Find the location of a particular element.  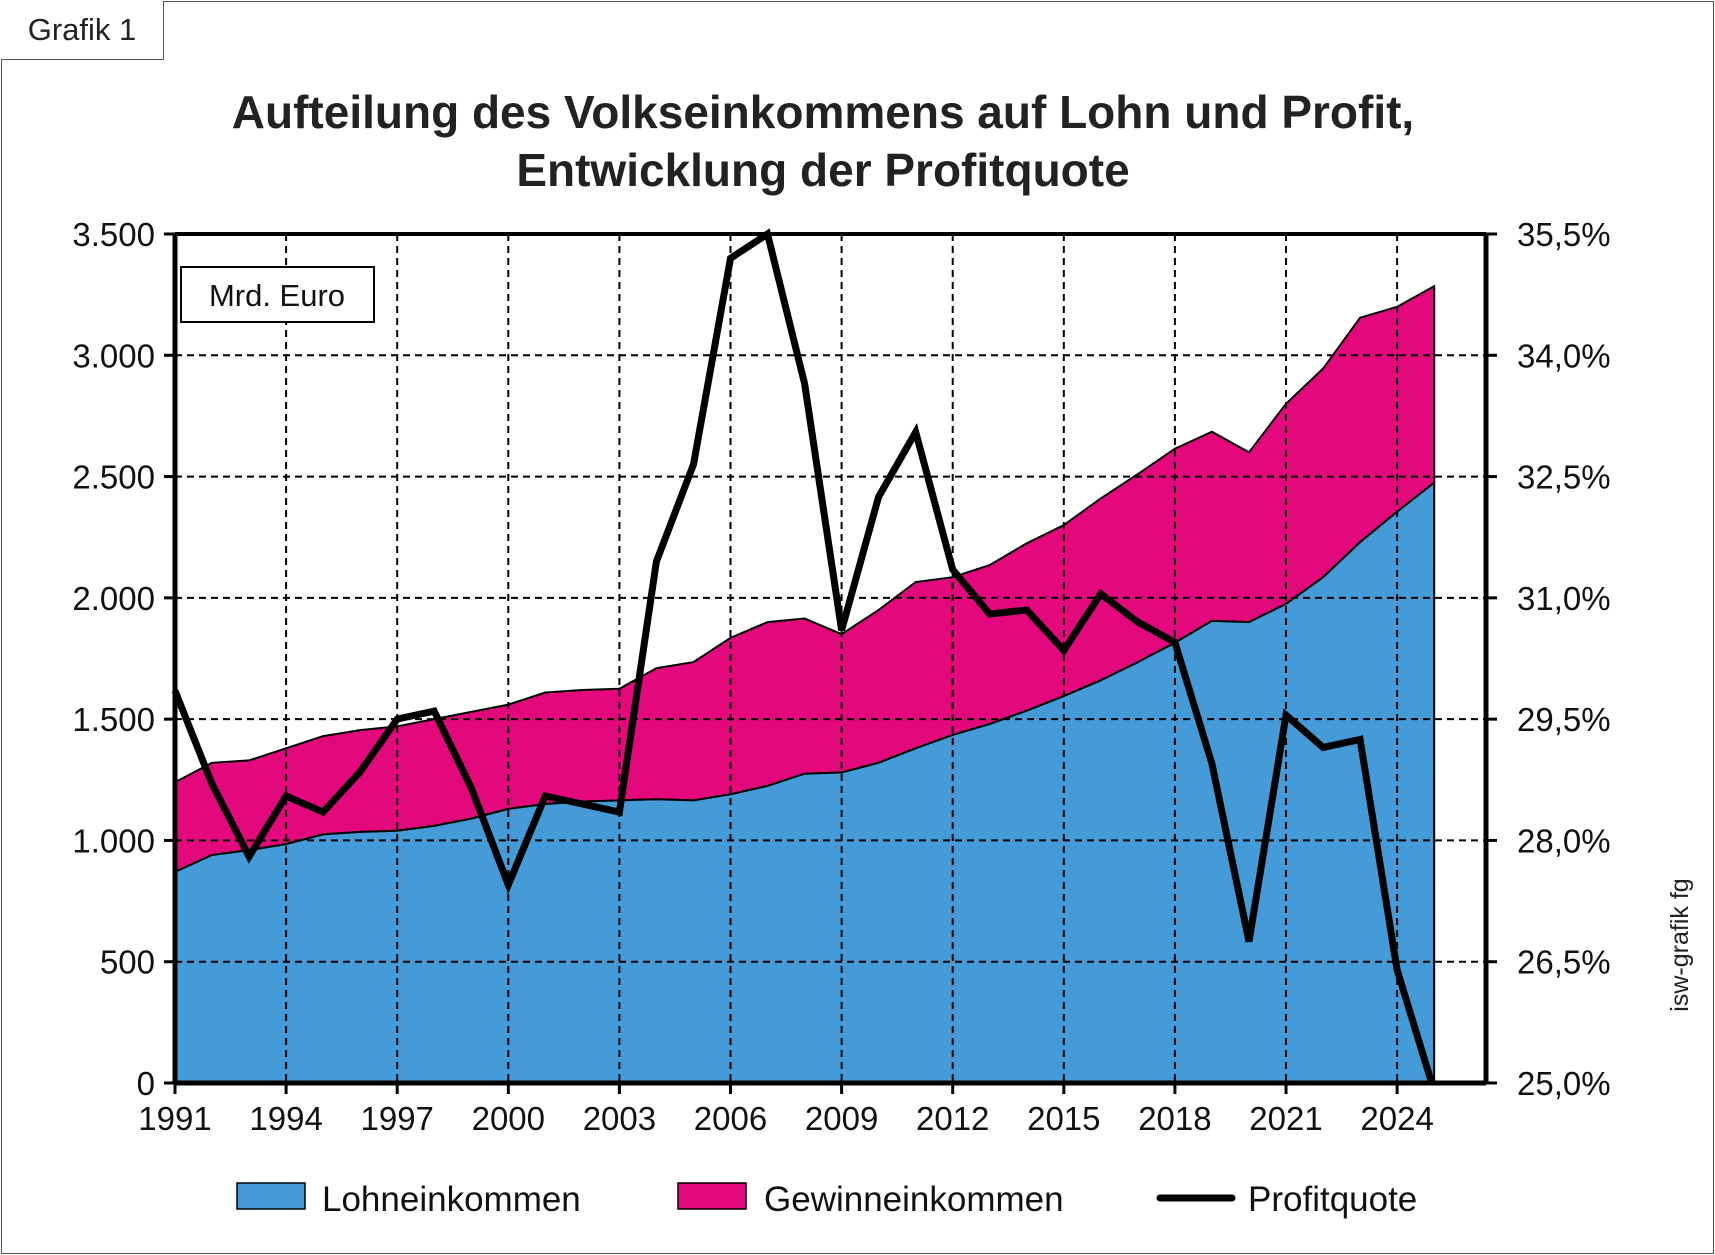

legend-swatch-lohneinkommen is located at coordinates (271, 1196).